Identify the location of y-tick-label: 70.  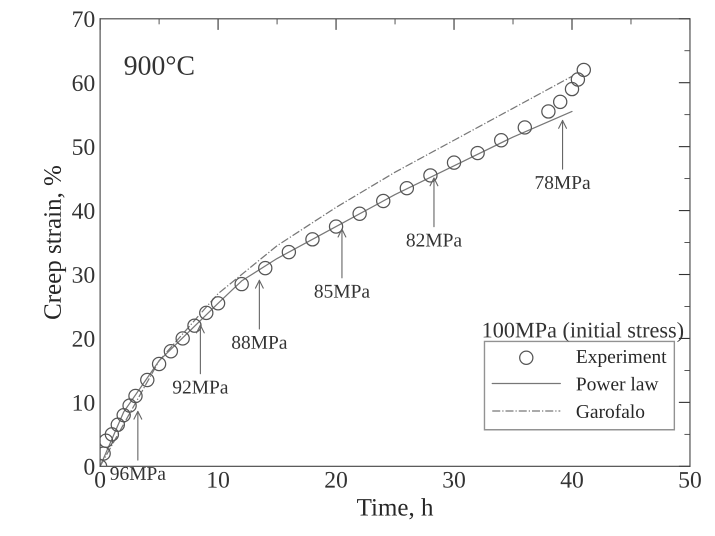
(83, 19).